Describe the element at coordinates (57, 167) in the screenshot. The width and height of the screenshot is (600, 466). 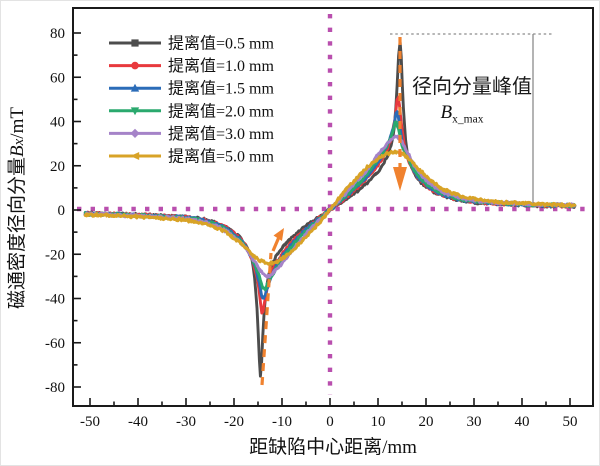
I see `y-tick-label: 20` at that location.